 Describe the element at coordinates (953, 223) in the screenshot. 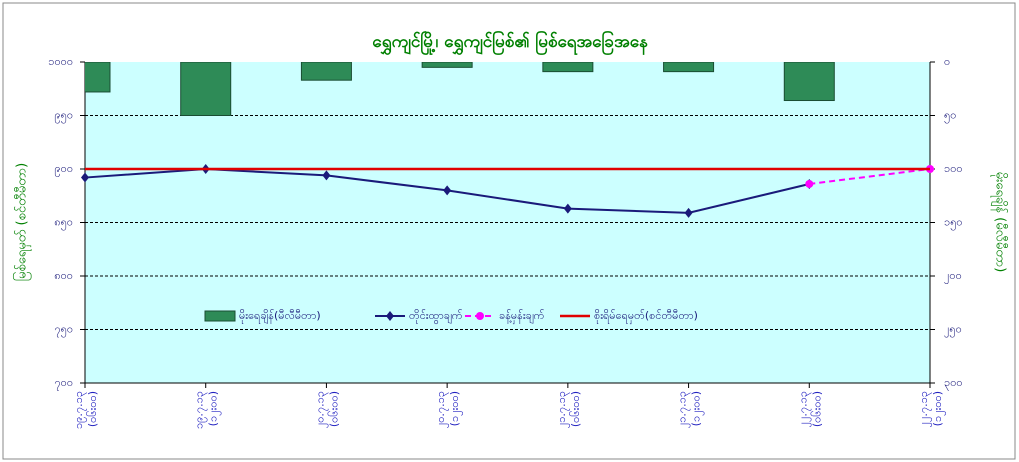

I see `y2-tick-label: ၁၅၀` at that location.